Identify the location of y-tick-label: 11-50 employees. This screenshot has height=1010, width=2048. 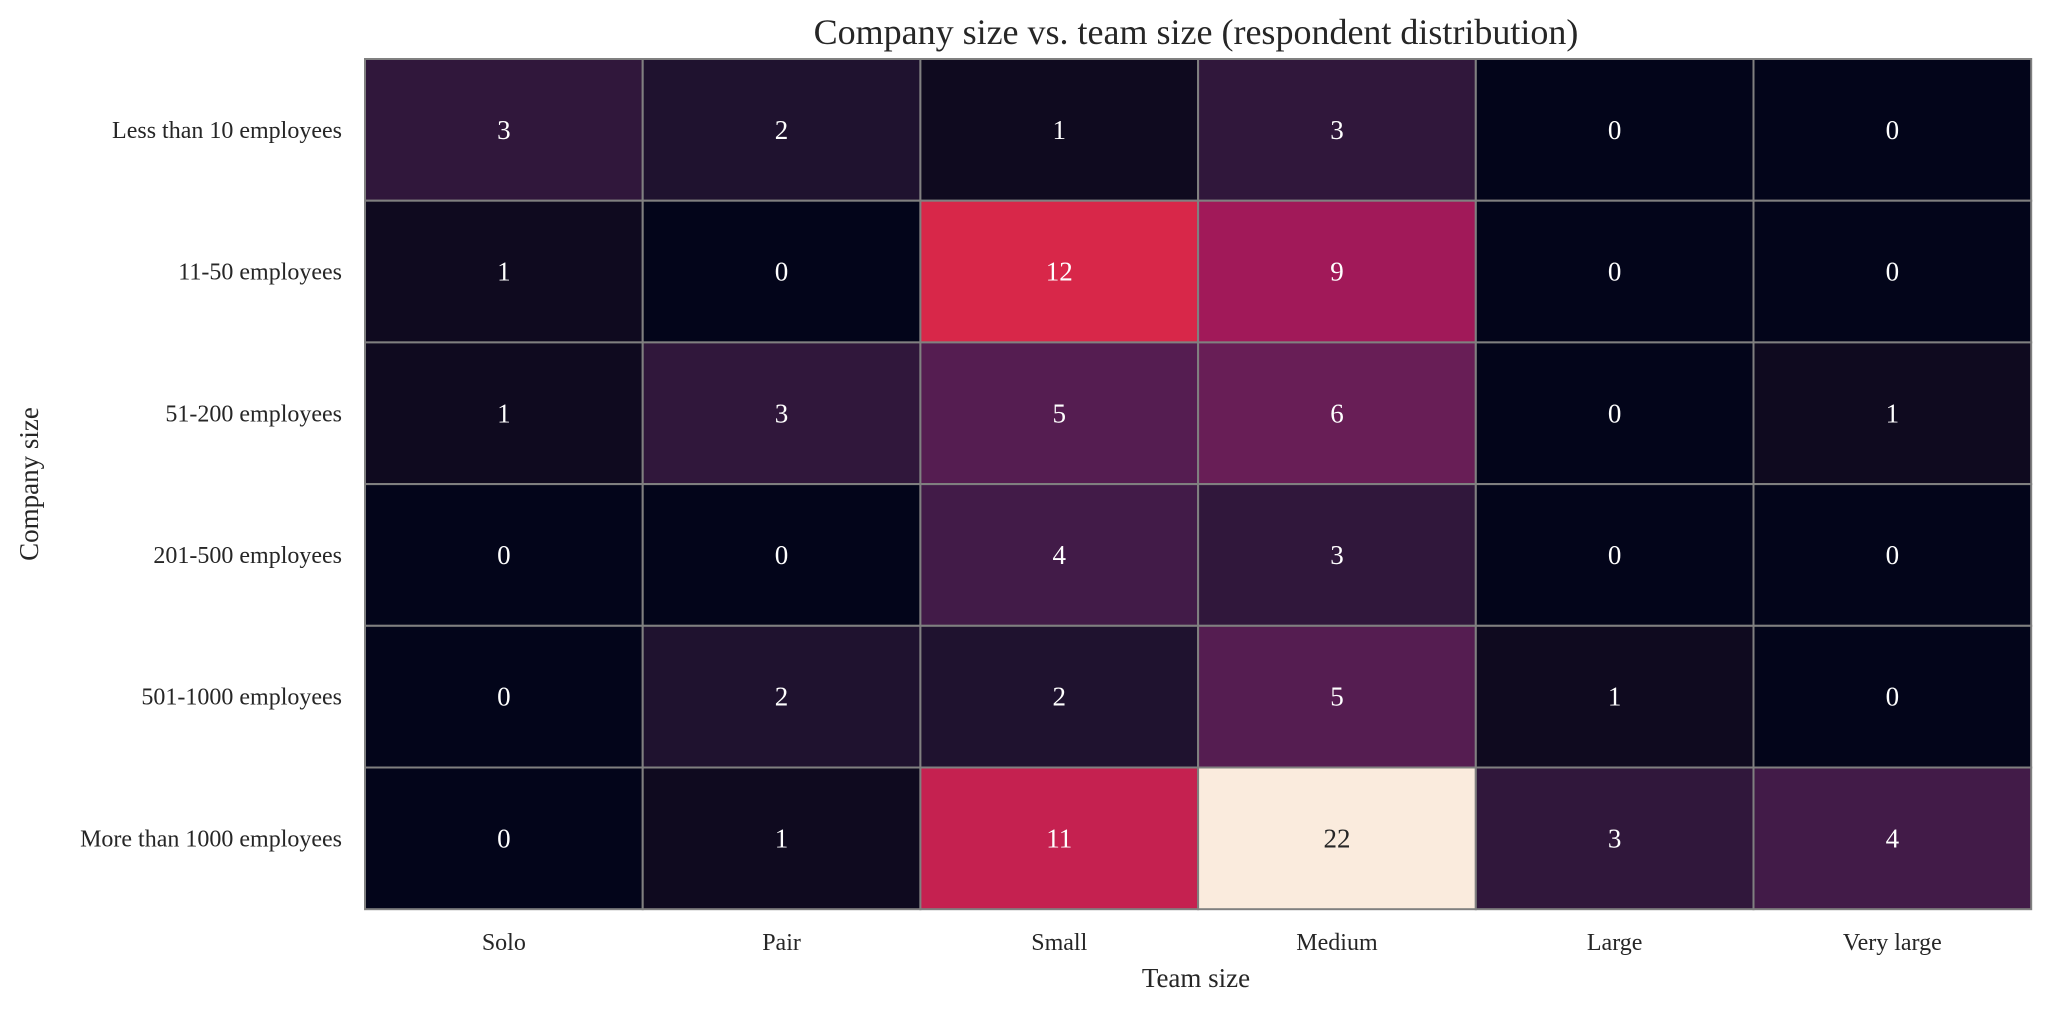
(260, 273).